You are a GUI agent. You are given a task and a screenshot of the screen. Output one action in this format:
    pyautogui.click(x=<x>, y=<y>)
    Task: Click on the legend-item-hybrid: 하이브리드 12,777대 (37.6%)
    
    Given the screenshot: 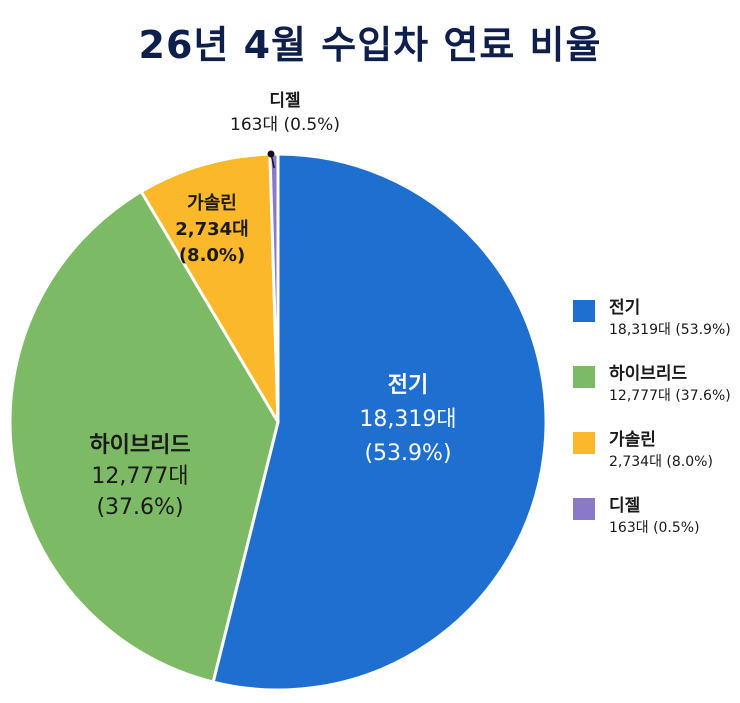 What is the action you would take?
    pyautogui.click(x=653, y=396)
    